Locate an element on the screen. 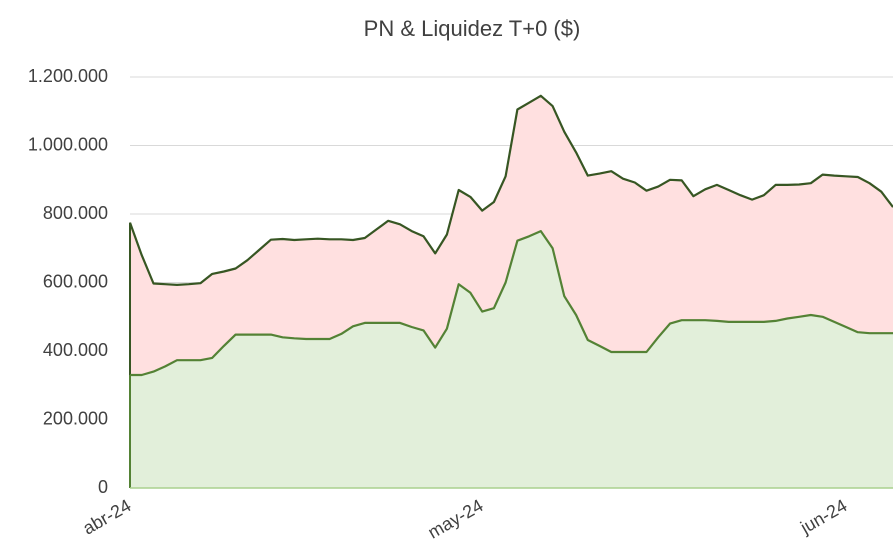 Image resolution: width=893 pixels, height=558 pixels. y-tick-label: 1.000.000 is located at coordinates (68, 144).